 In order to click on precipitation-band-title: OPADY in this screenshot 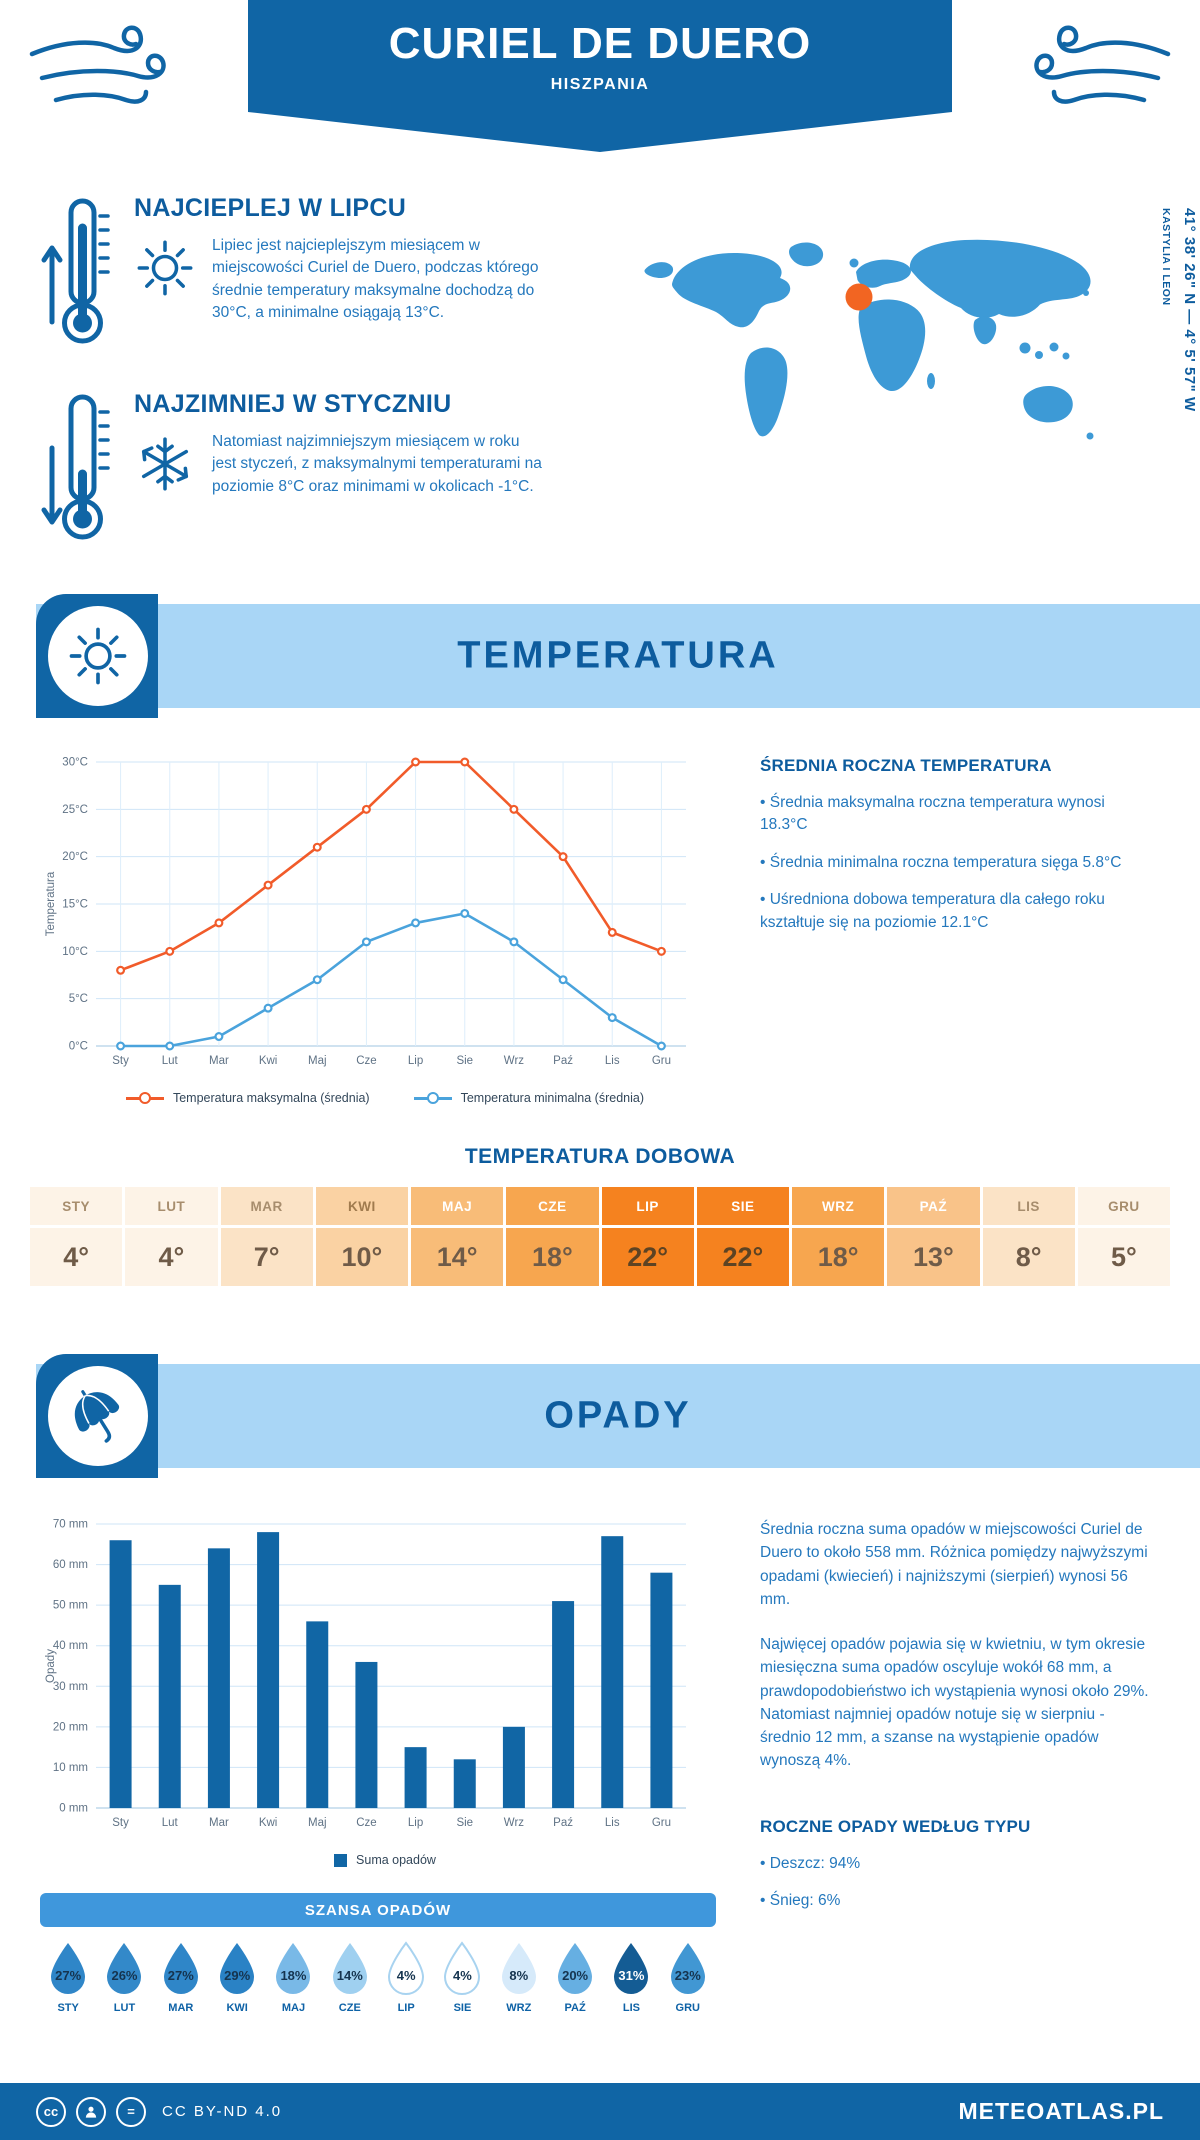, I will do `click(618, 1415)`.